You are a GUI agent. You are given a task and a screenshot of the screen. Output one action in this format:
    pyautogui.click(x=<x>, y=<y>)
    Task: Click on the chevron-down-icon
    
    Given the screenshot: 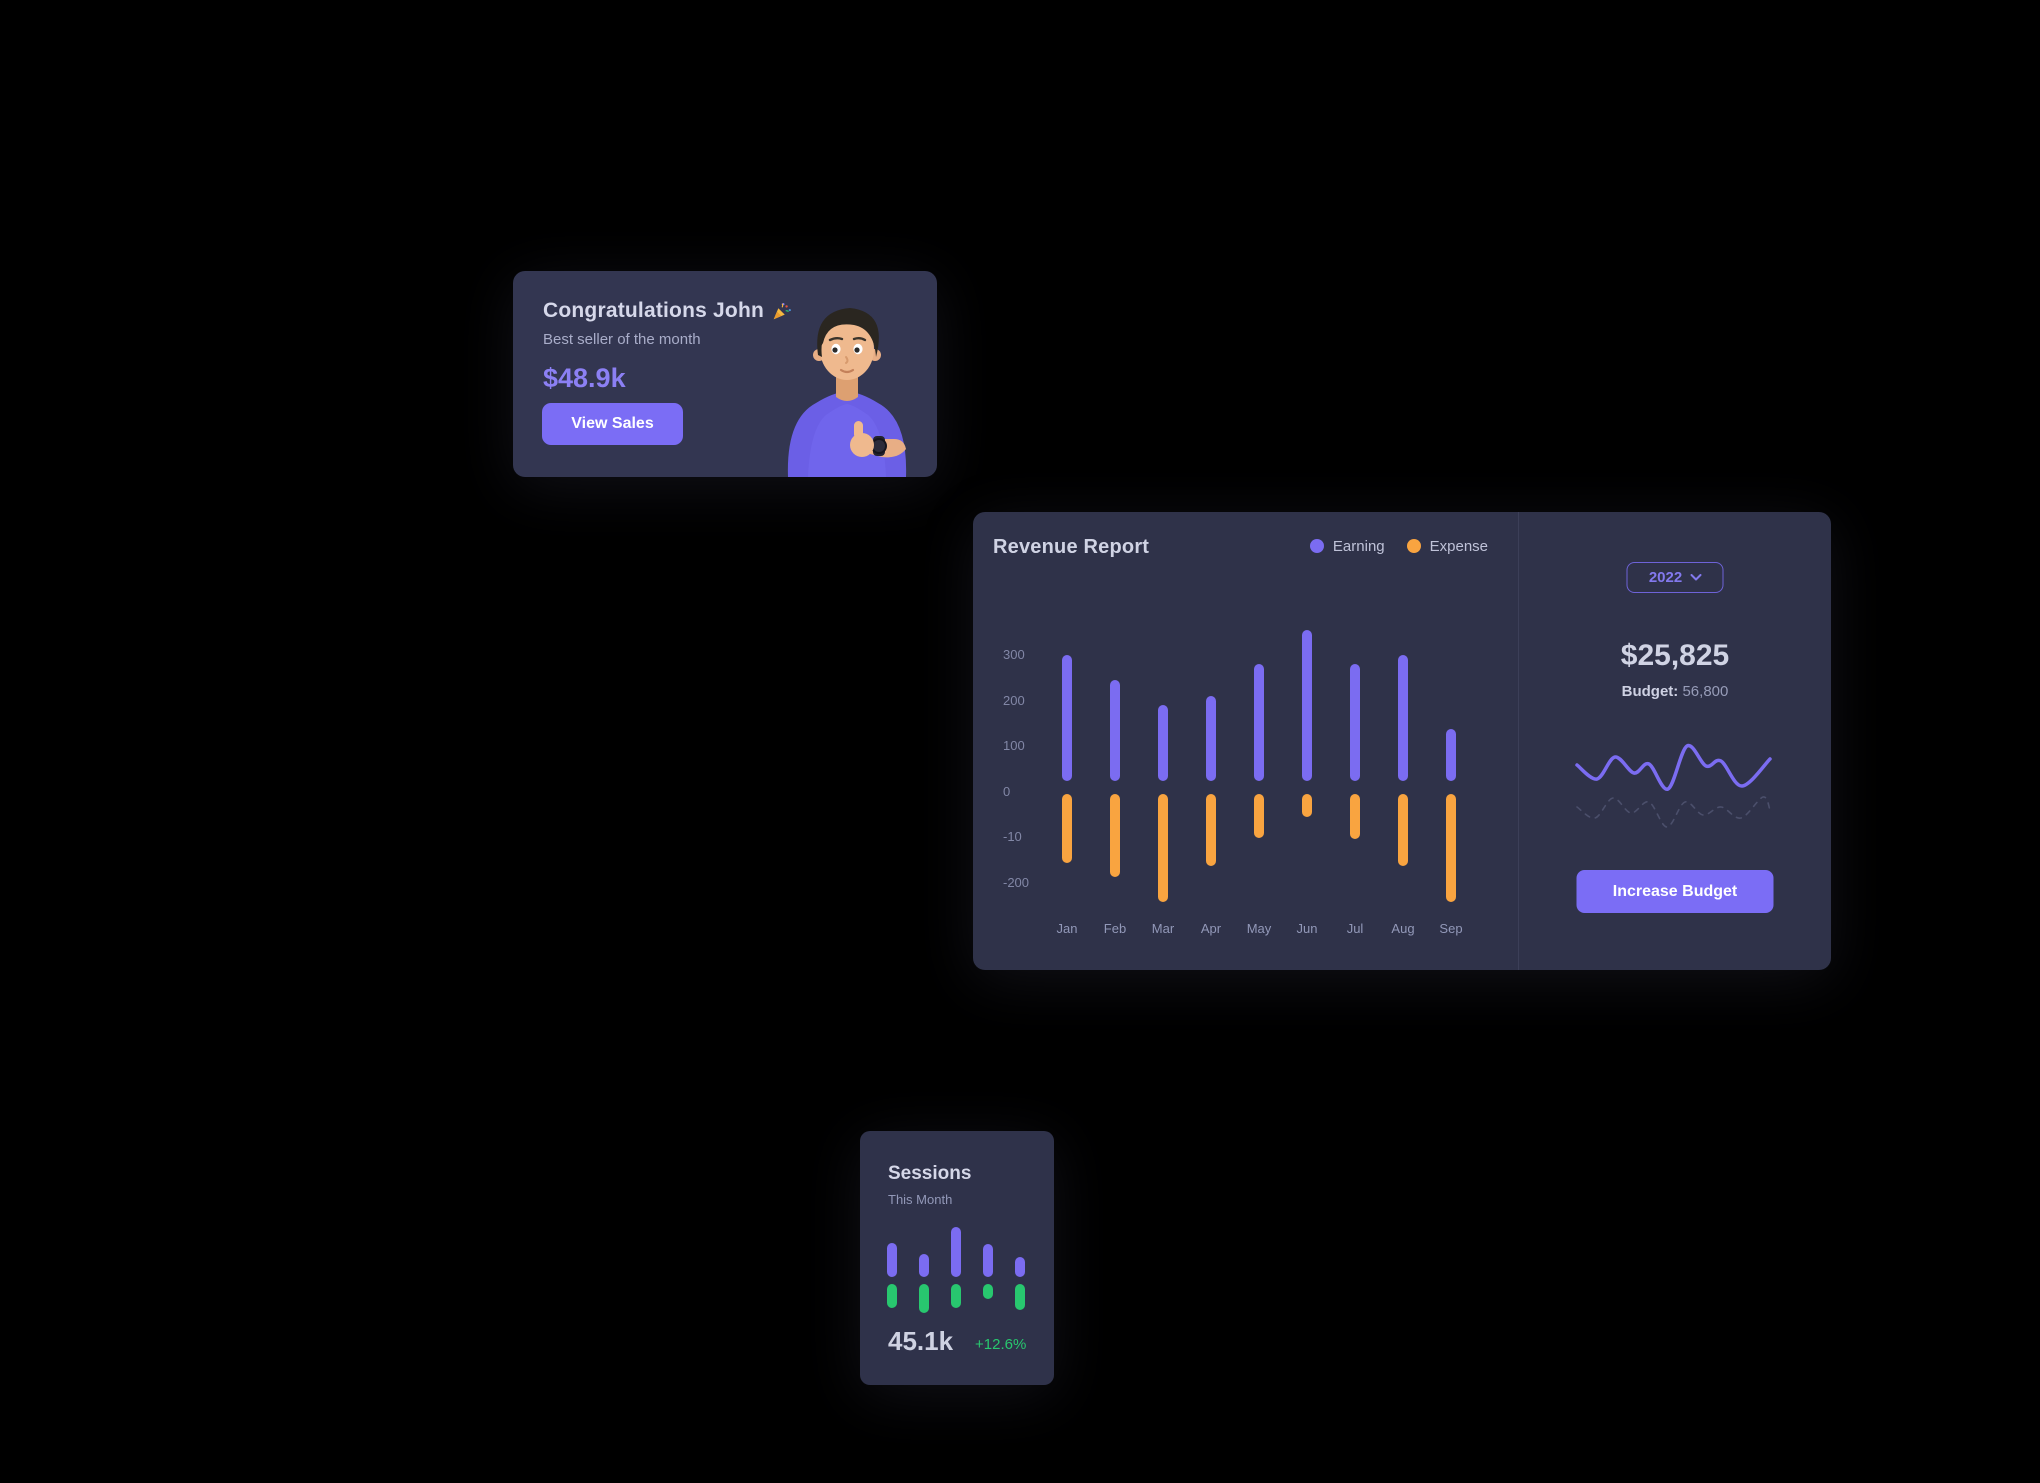 What is the action you would take?
    pyautogui.click(x=1696, y=577)
    